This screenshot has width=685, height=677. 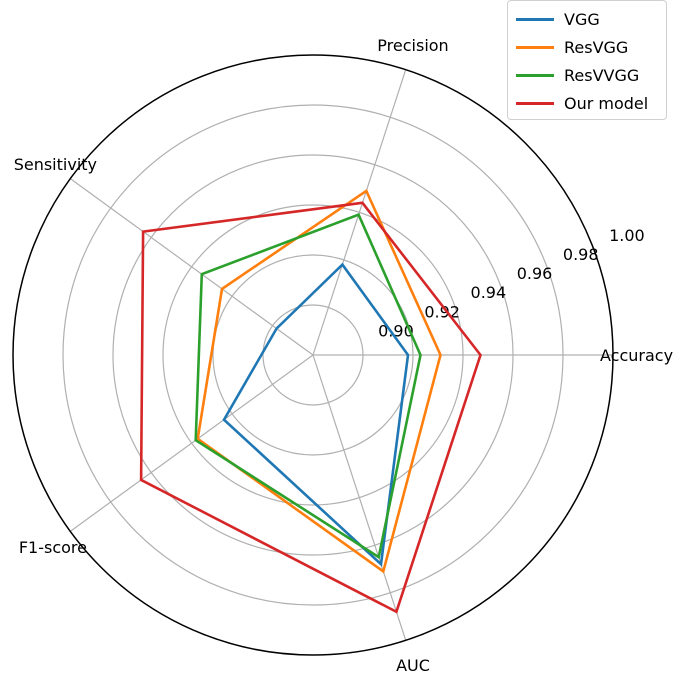 What do you see at coordinates (636, 355) in the screenshot?
I see `axis-label-accuracy: Accuracy` at bounding box center [636, 355].